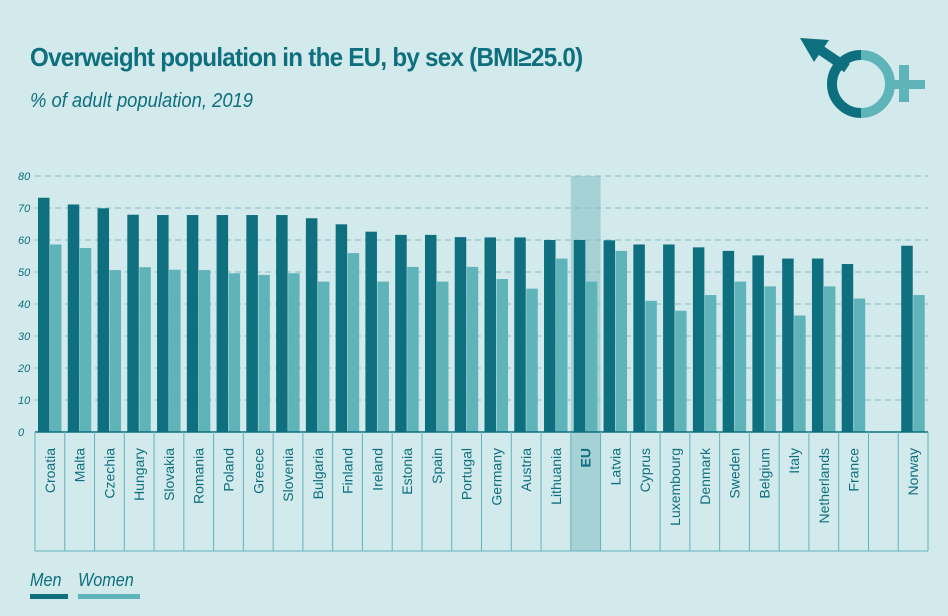 This screenshot has width=948, height=616. I want to click on bar-men-eu, so click(579, 336).